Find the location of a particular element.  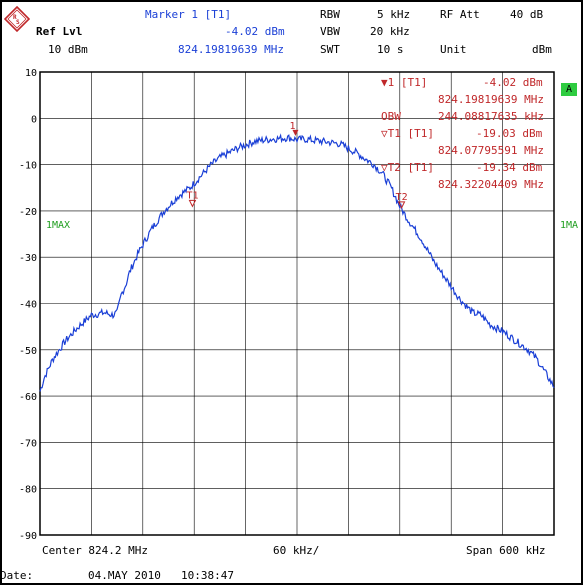

marker-frequency: 824.19819639 MHz is located at coordinates (231, 49).